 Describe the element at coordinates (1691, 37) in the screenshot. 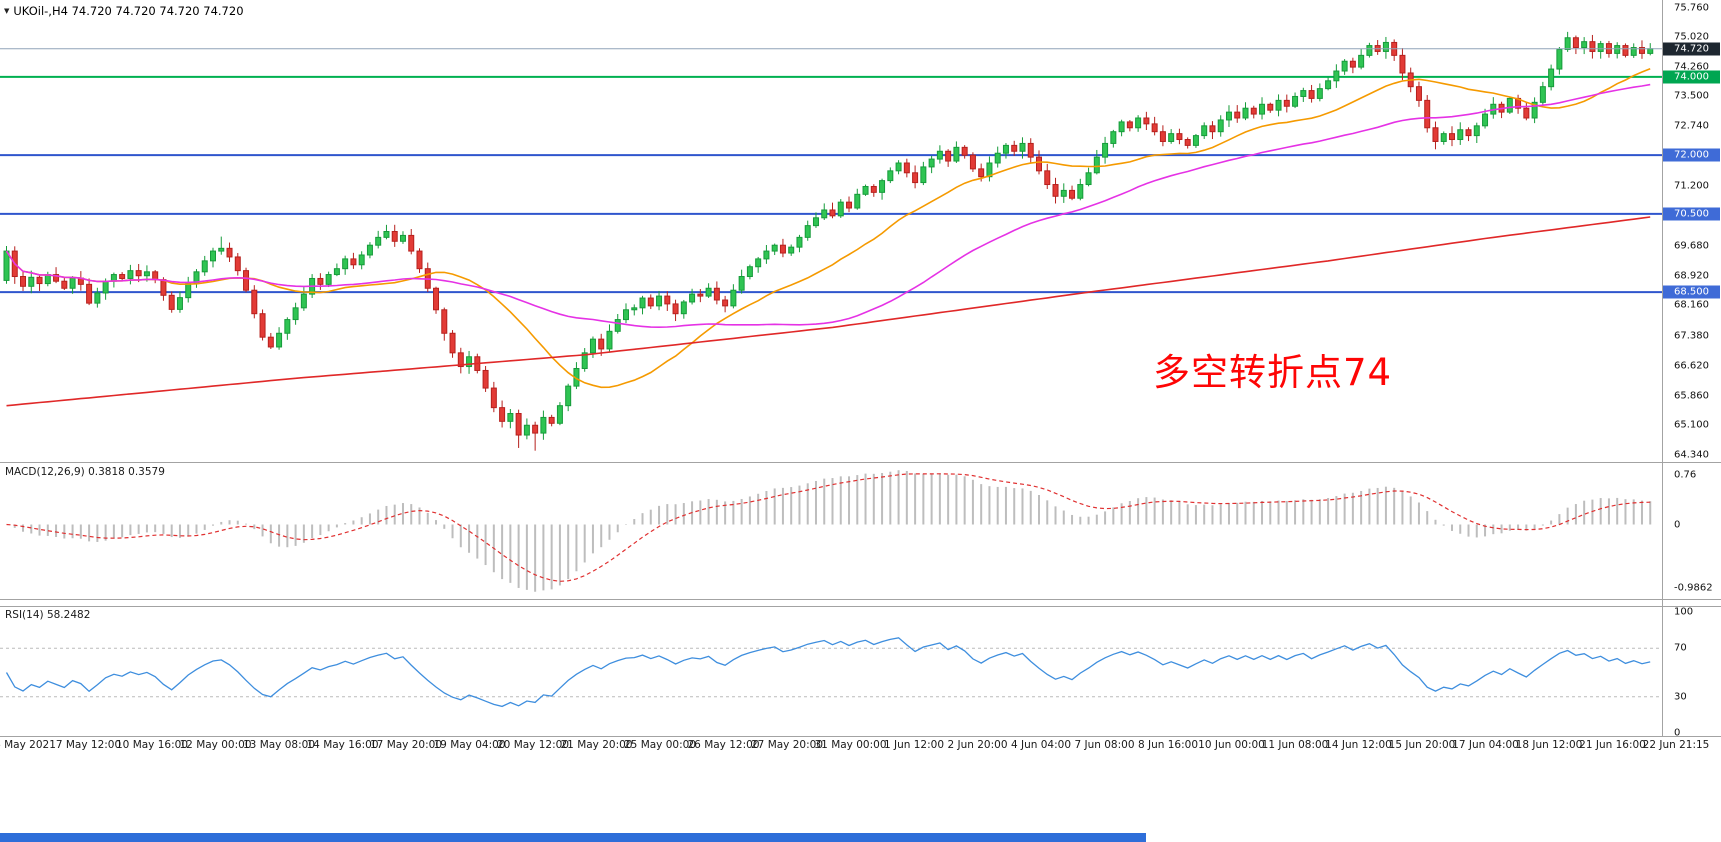

I see `price-axis-label: 75.020` at that location.